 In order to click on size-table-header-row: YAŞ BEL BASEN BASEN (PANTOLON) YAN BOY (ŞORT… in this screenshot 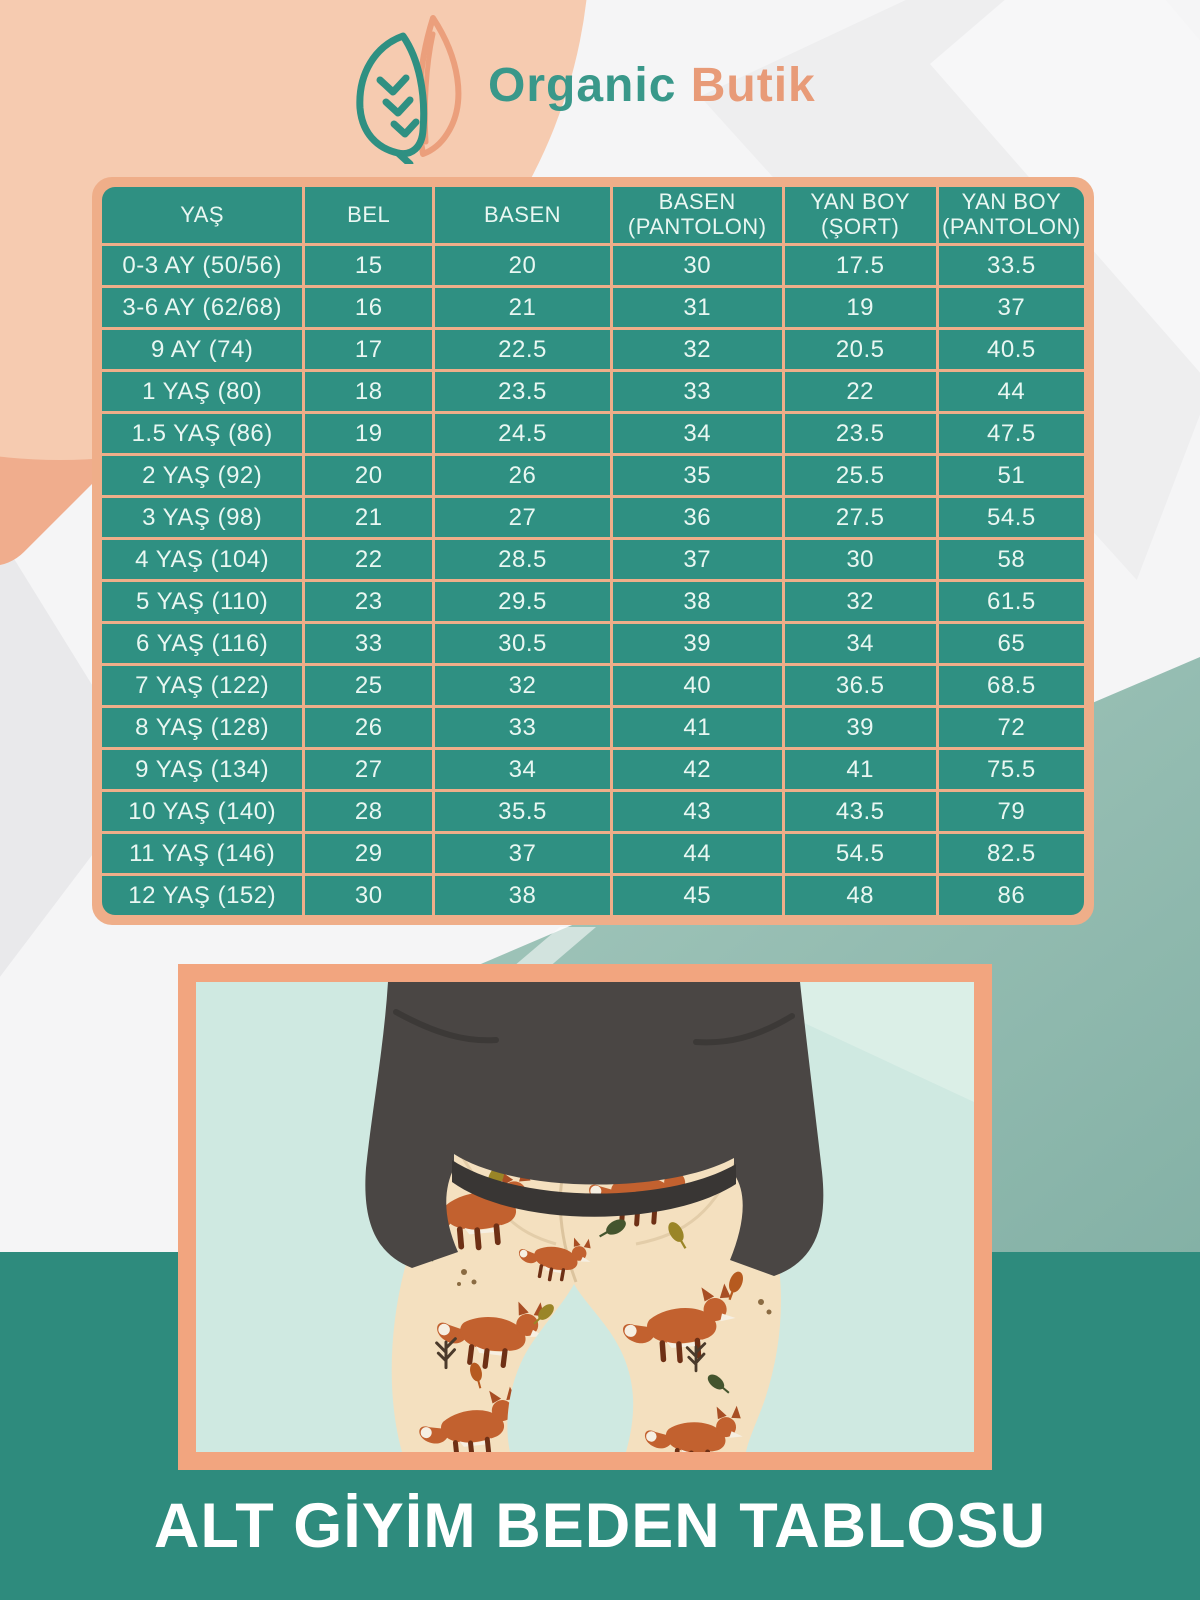, I will do `click(593, 215)`.